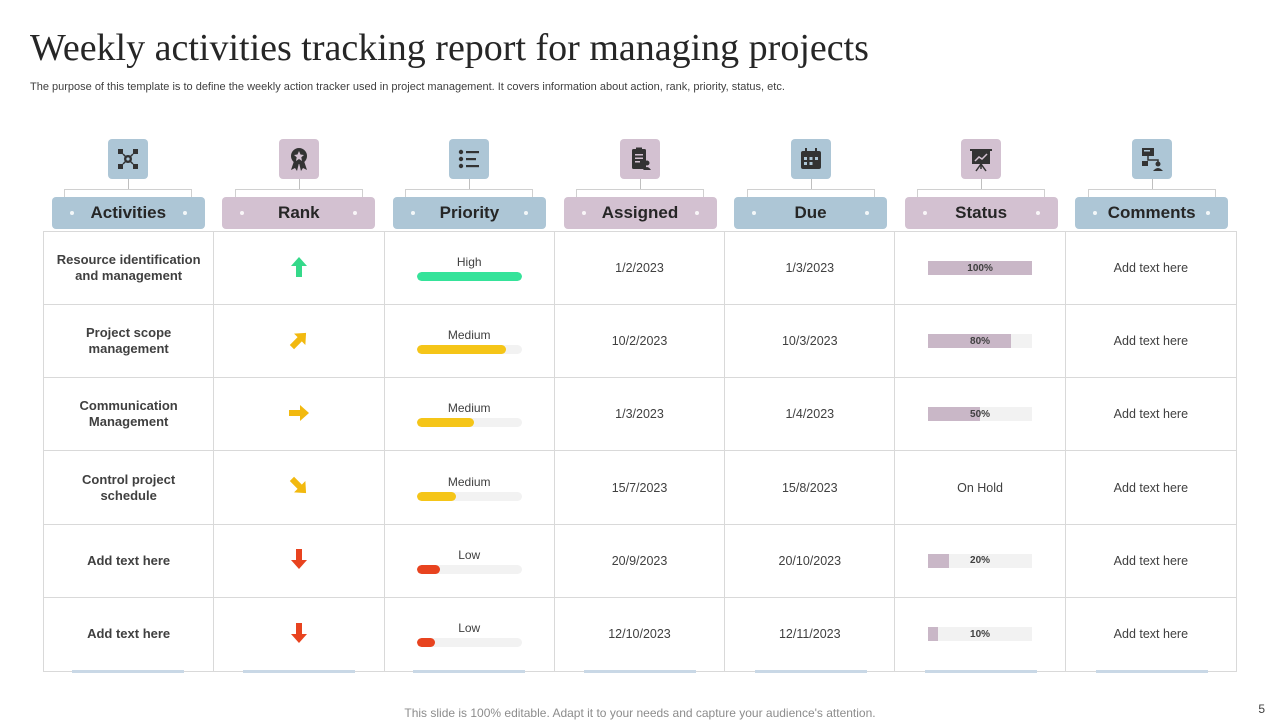  I want to click on status-percent: 100%, so click(980, 268).